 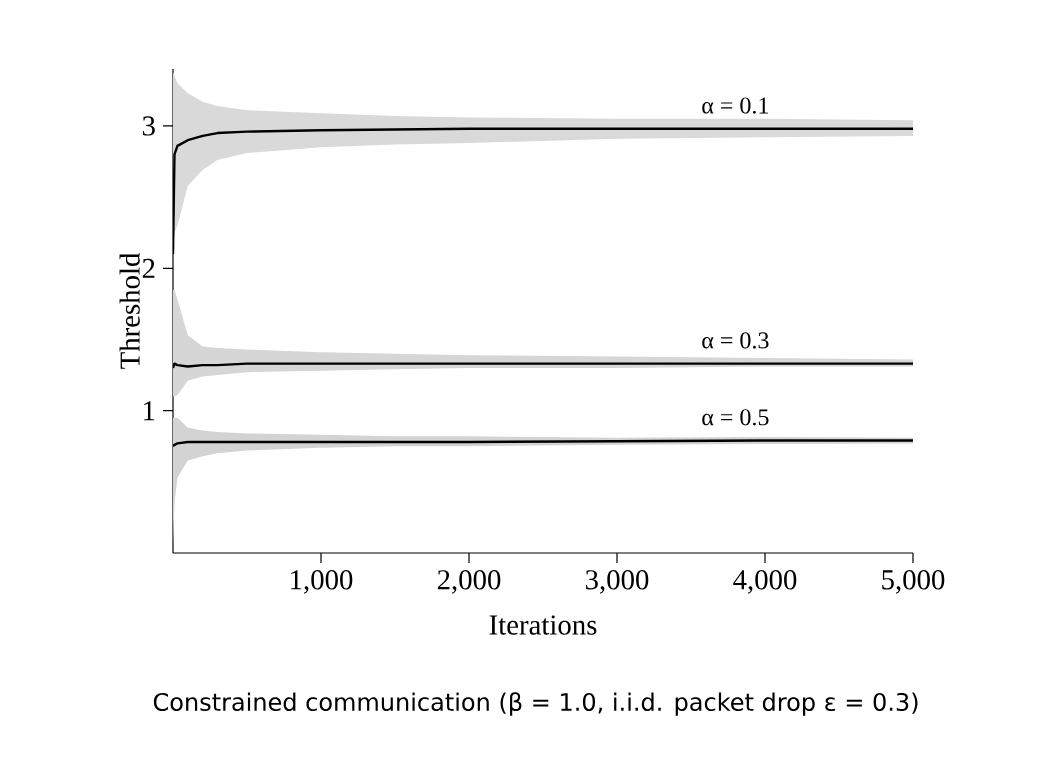 What do you see at coordinates (148, 268) in the screenshot?
I see `y-tick-label: 2` at bounding box center [148, 268].